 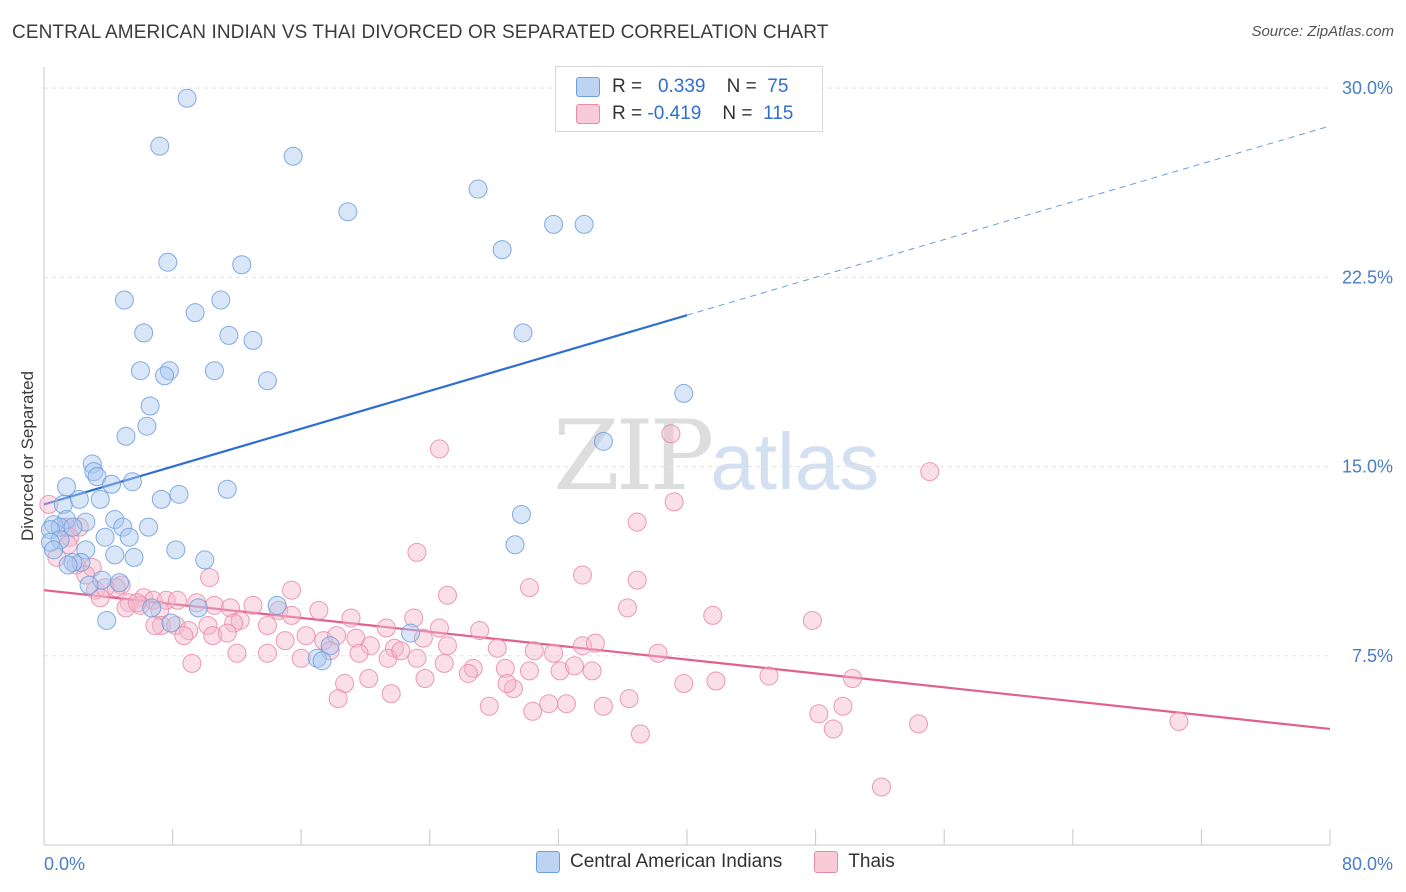 I want to click on series-swatch-pink, so click(x=826, y=862).